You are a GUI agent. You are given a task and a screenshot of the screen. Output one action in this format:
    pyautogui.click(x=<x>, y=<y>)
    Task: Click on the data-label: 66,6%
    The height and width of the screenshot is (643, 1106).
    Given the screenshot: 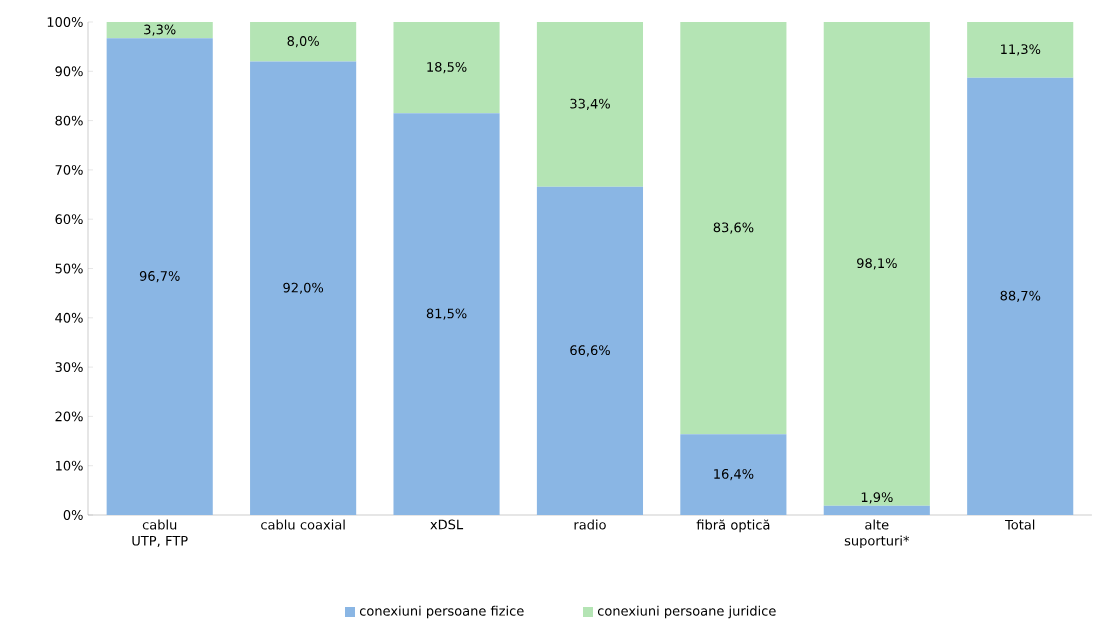 What is the action you would take?
    pyautogui.click(x=590, y=351)
    